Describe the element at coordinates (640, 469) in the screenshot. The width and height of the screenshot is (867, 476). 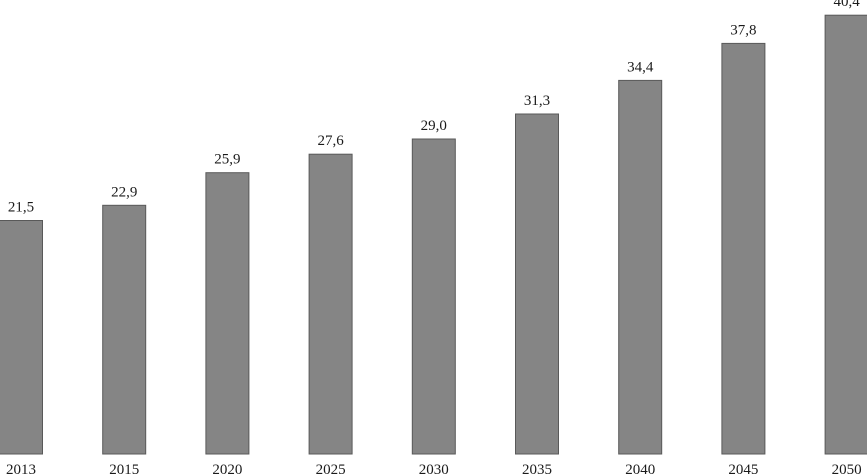
I see `x-tick-label-2040: 2040` at that location.